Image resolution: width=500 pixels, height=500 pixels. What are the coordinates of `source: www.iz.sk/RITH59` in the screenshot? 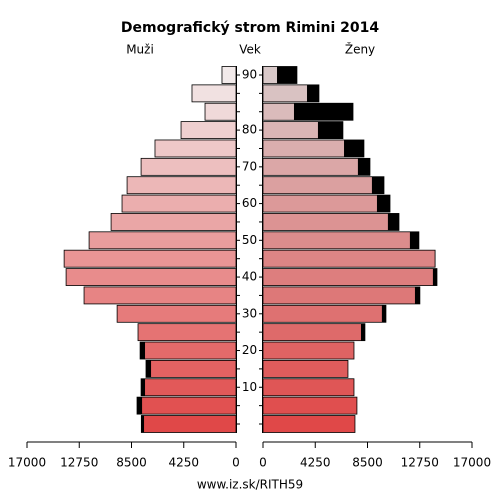 It's located at (250, 485).